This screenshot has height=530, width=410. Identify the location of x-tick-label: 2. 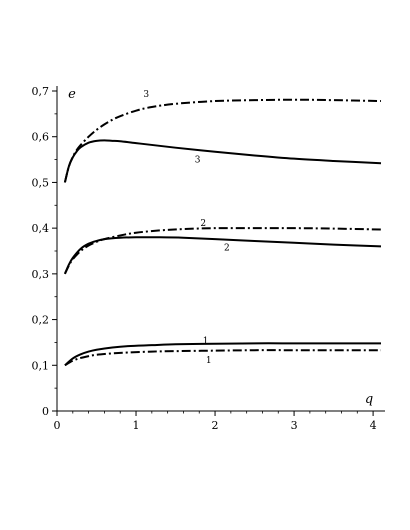
(215, 425).